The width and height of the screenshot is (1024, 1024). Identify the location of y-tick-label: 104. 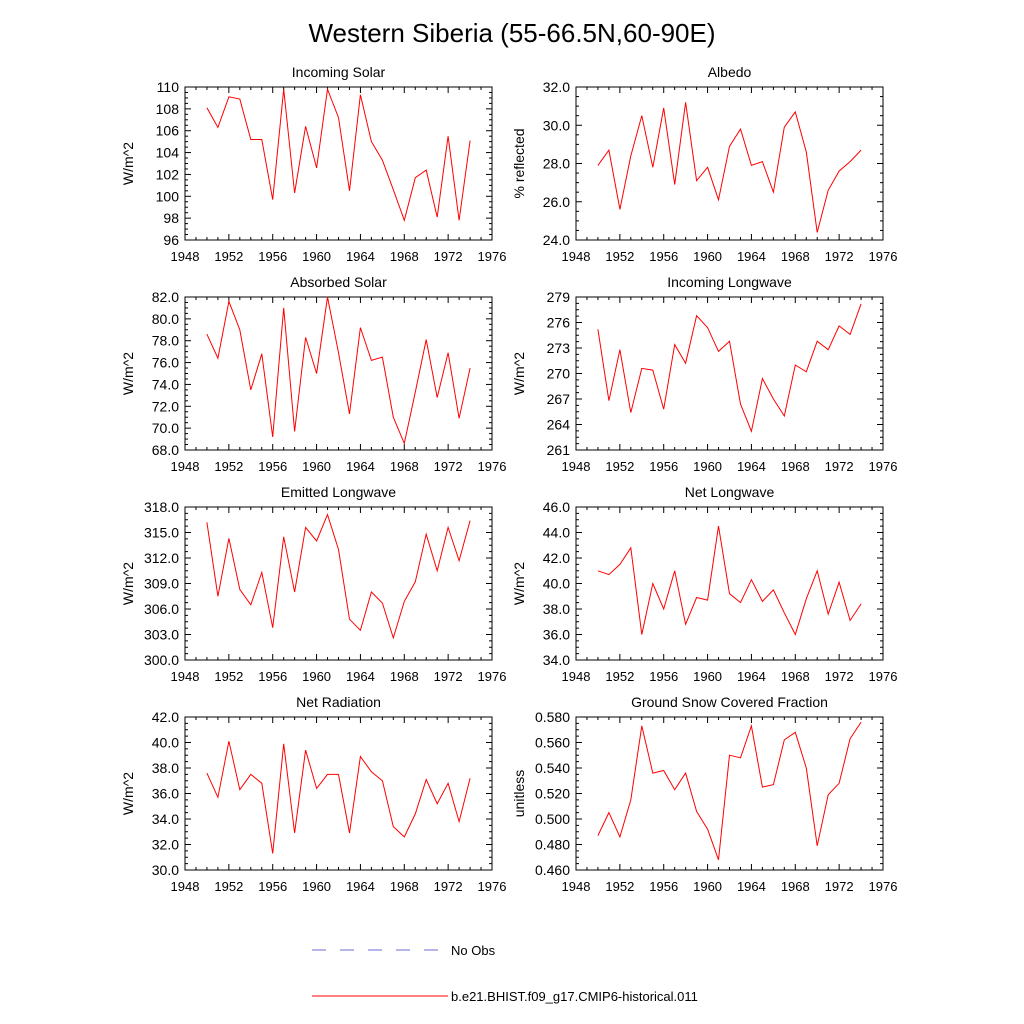
(168, 153).